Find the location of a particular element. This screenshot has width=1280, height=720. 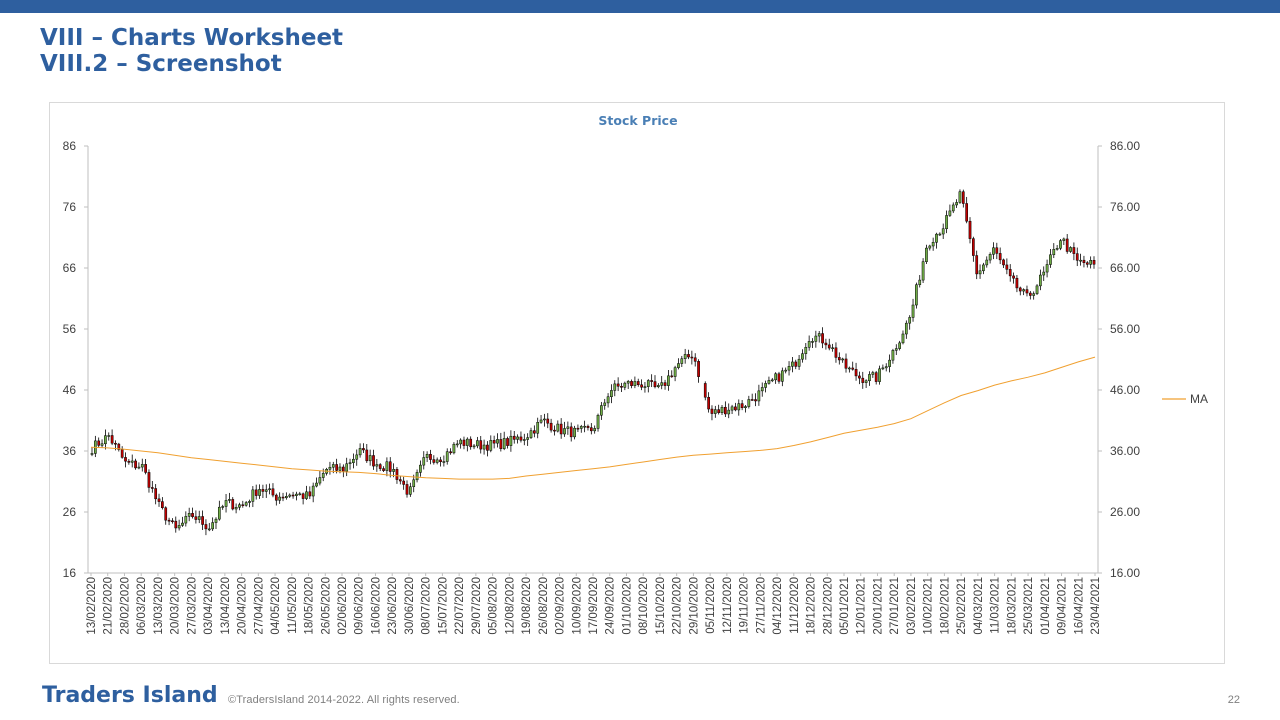

x-tick-label: 25/02/2021 is located at coordinates (962, 606).